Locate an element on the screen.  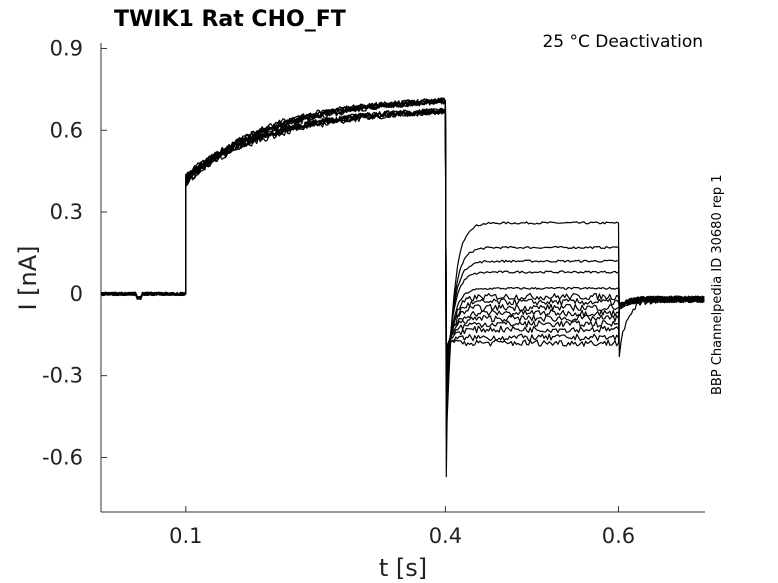
x-tick-label: 0.1 is located at coordinates (185, 536).